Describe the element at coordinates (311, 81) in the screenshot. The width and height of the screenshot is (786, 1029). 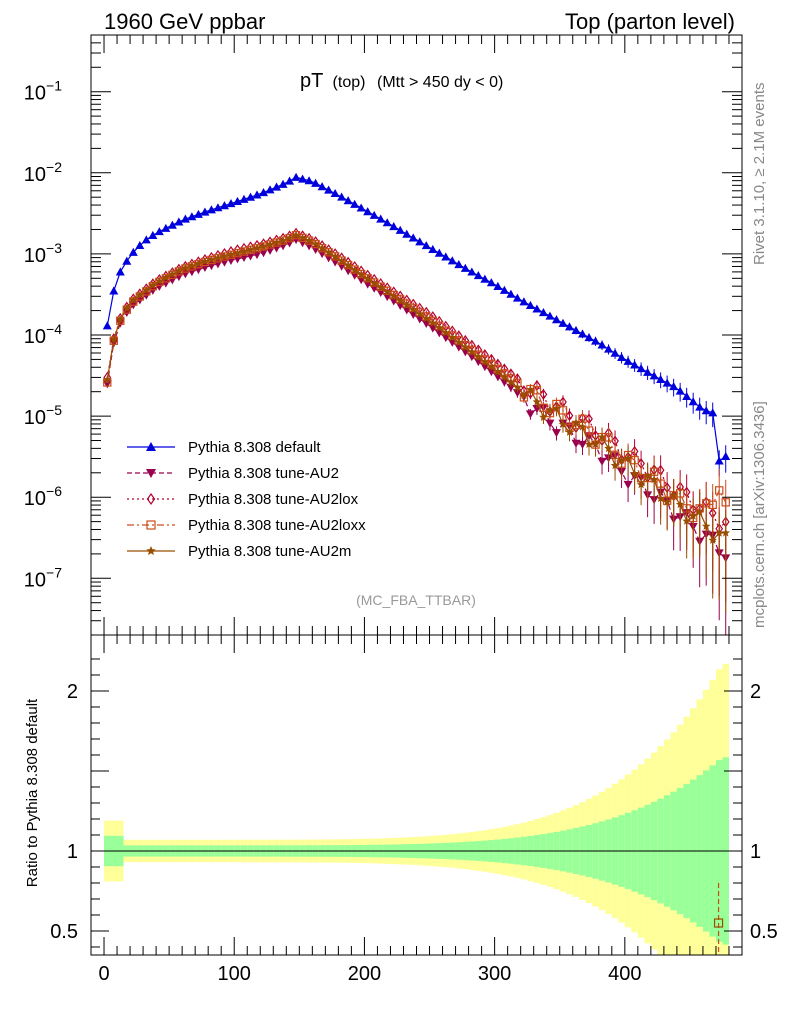
I see `plot-title-main: pT` at that location.